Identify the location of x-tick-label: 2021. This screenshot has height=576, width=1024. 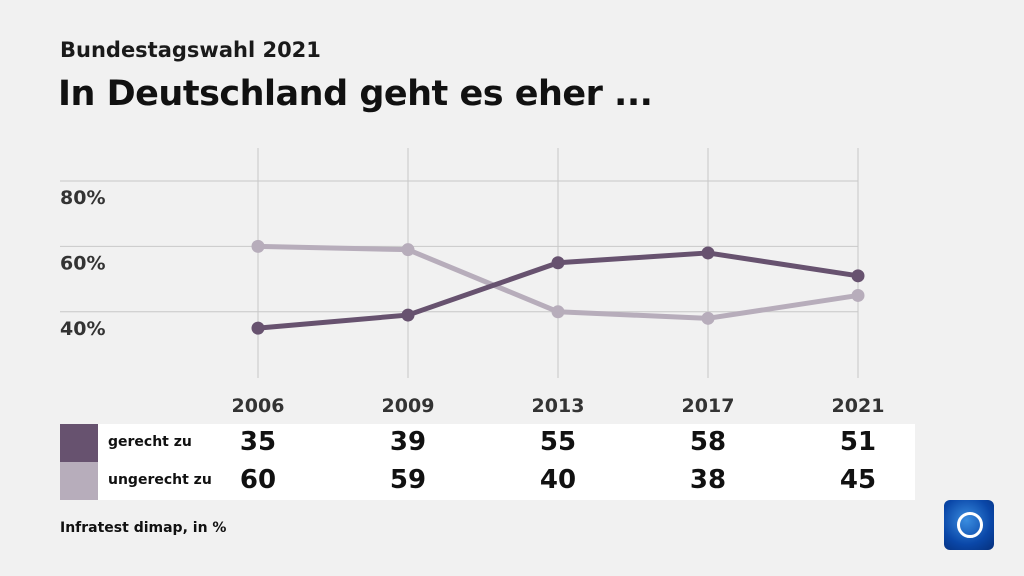
(858, 406).